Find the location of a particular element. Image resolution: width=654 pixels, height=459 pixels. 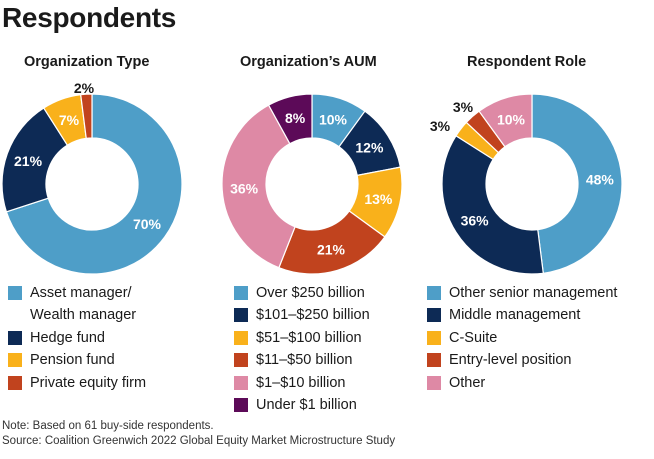

data-label-under-1-billion: 8% is located at coordinates (295, 118).